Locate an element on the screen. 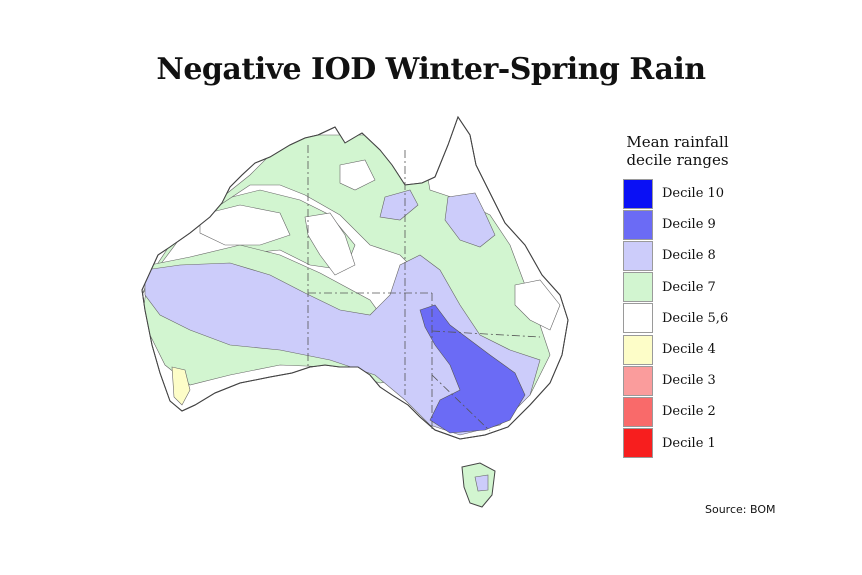 The width and height of the screenshot is (862, 575). legend-item-decile-1: Decile 1 is located at coordinates (675, 443).